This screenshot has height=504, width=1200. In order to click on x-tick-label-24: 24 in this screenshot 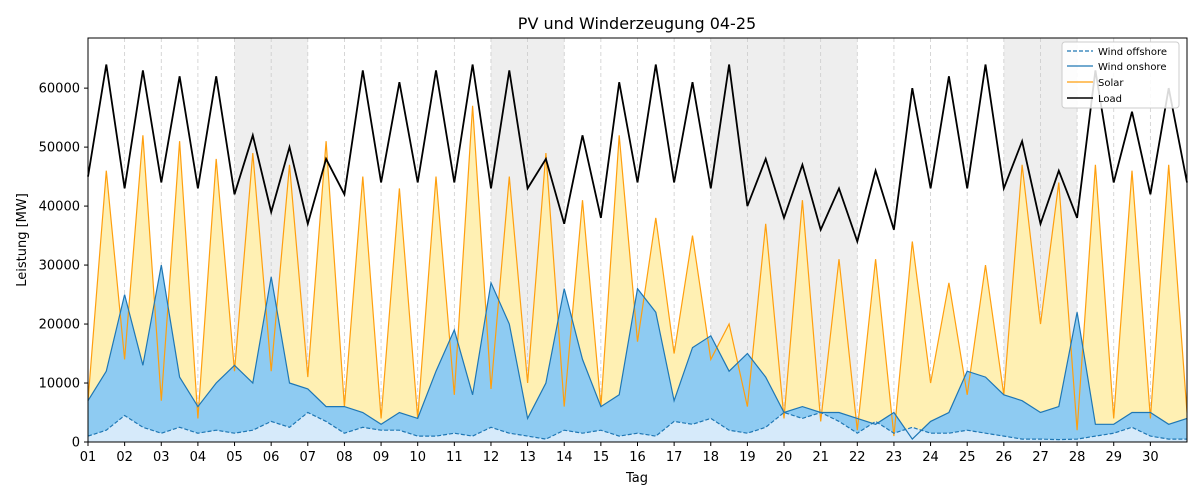, I will do `click(930, 457)`.